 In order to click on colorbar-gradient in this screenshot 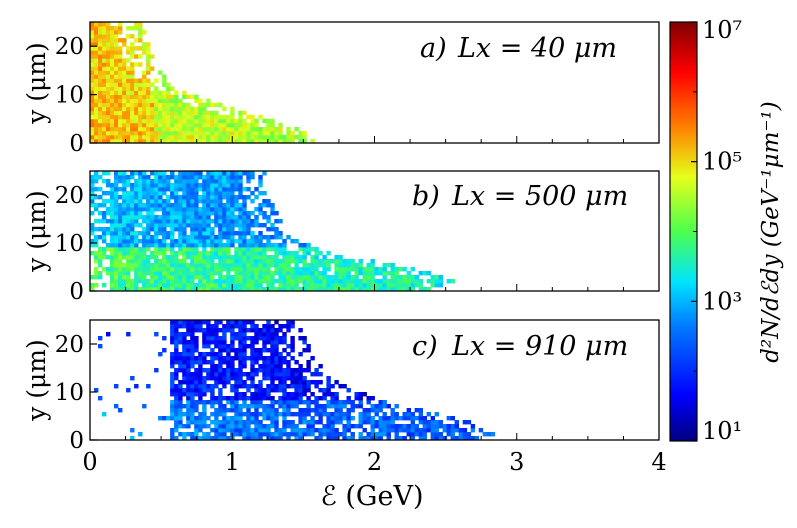, I will do `click(683, 231)`.